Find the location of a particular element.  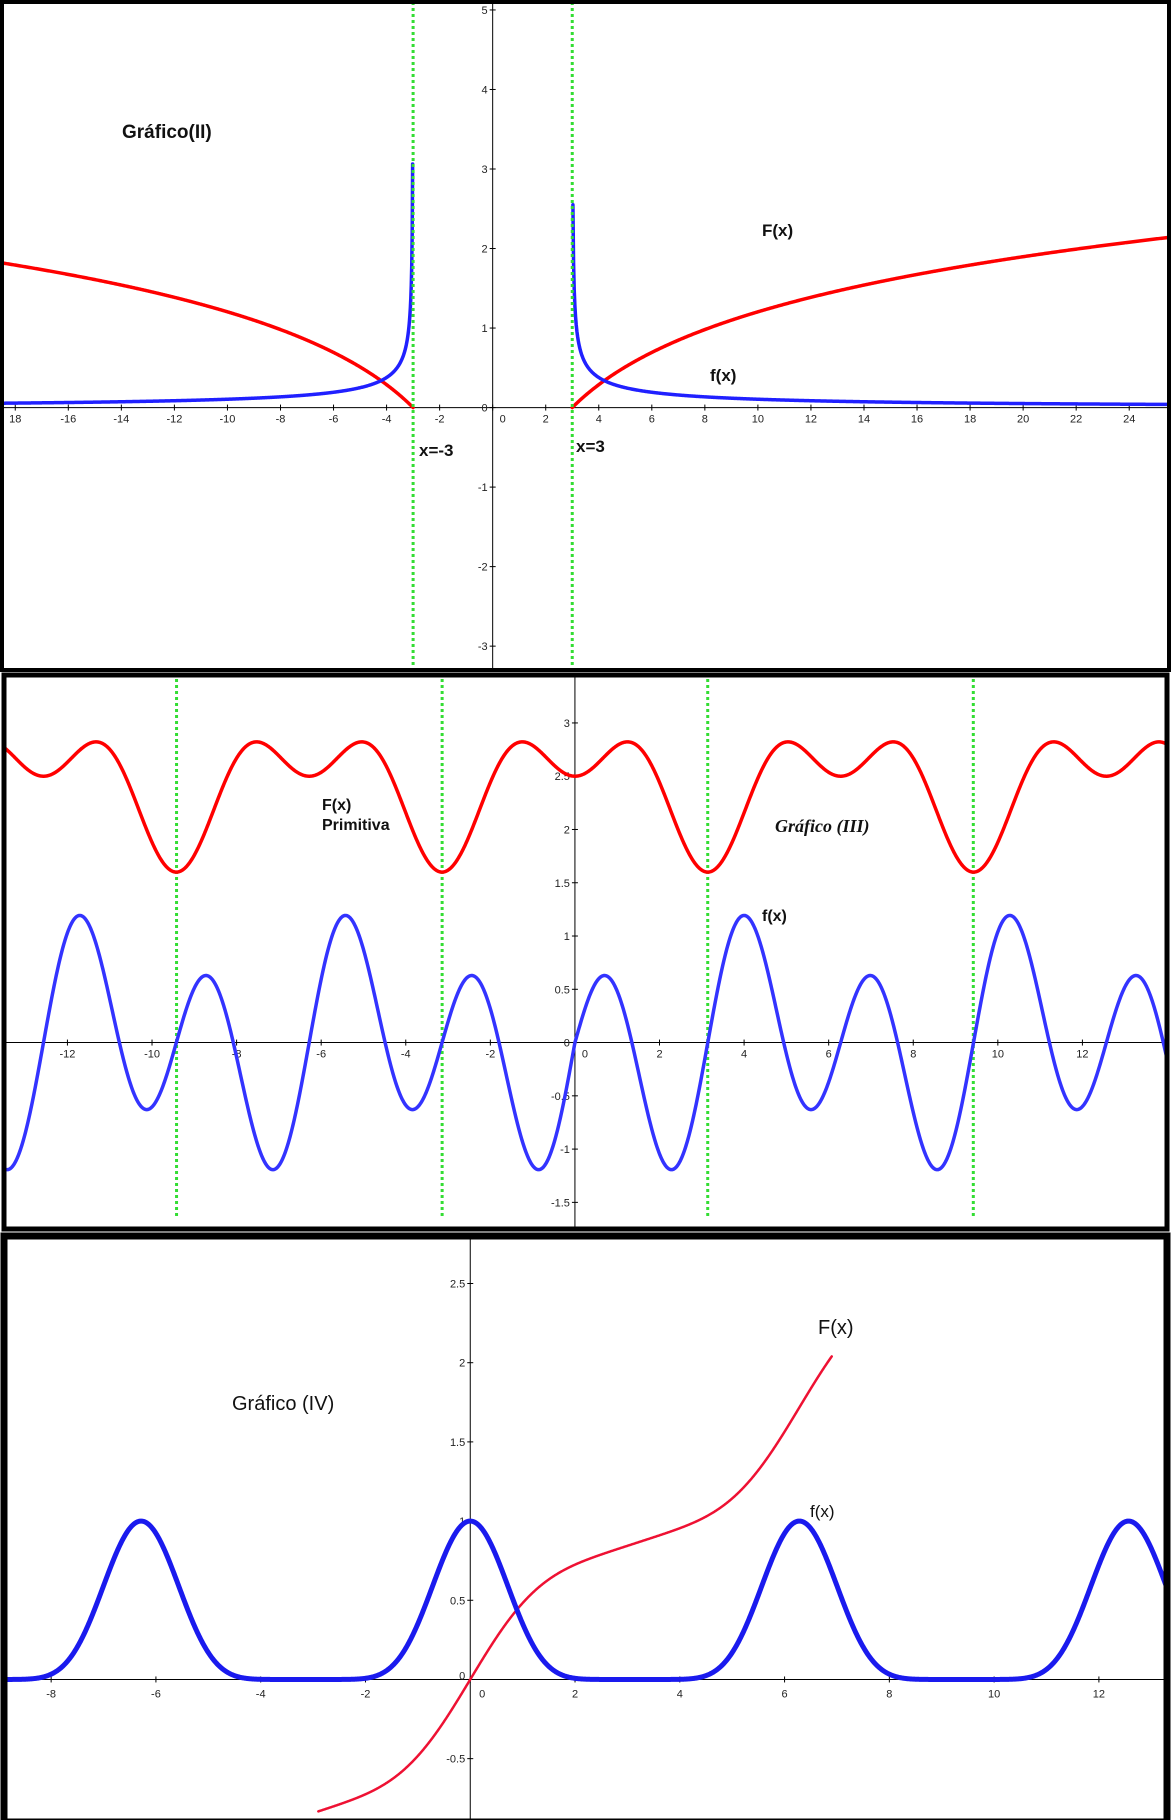

y-tick-label: -3 is located at coordinates (483, 647).